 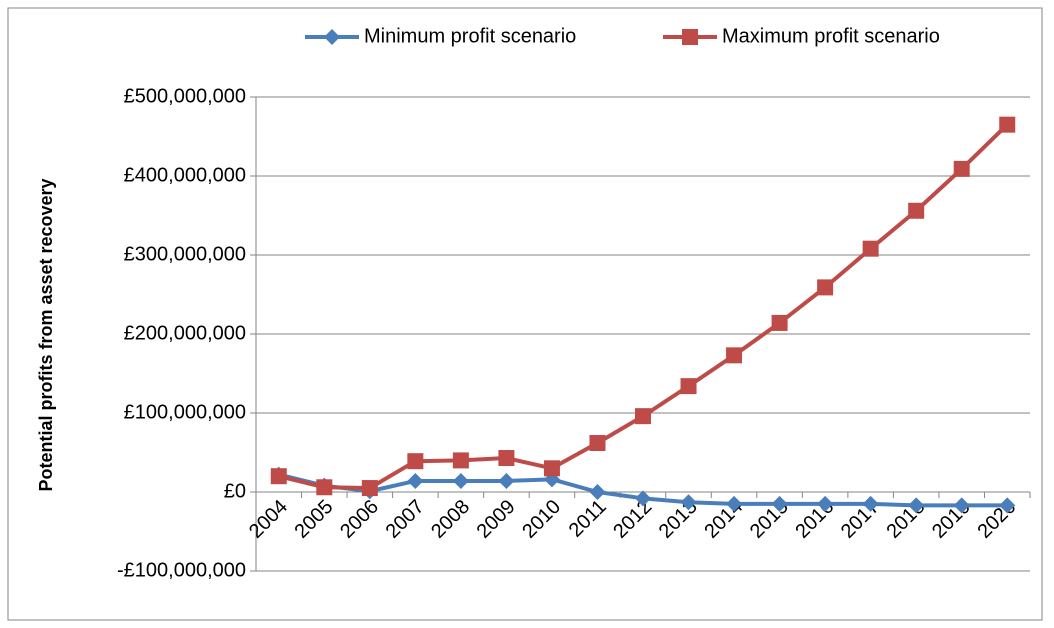 What do you see at coordinates (185, 333) in the screenshot?
I see `y-tick-label: £200,000,000` at bounding box center [185, 333].